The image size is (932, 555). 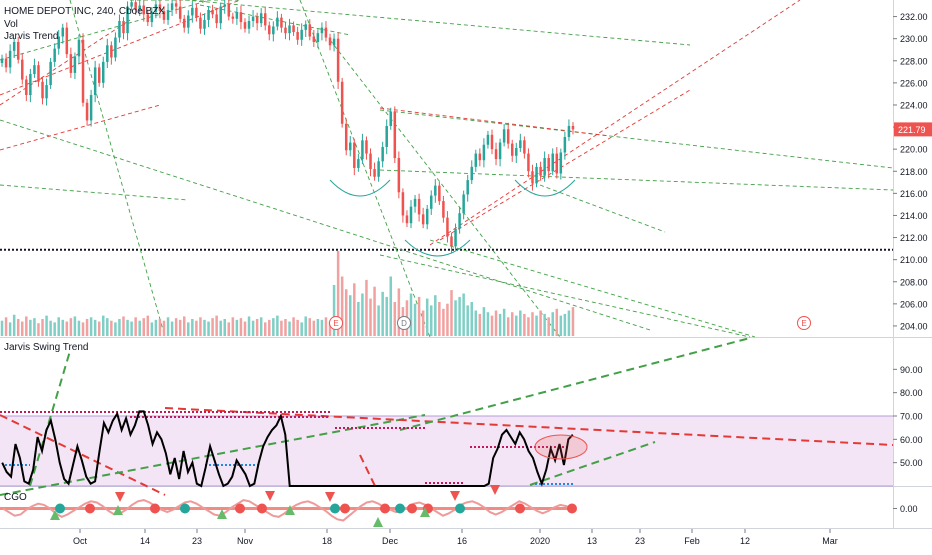 What do you see at coordinates (288, 506) in the screenshot?
I see `cgo-indicator` at bounding box center [288, 506].